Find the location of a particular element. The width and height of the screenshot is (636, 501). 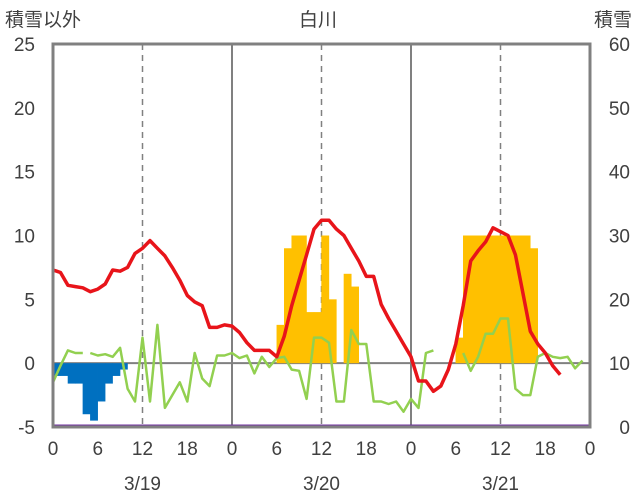

chart-title: 白川 is located at coordinates (318, 20).